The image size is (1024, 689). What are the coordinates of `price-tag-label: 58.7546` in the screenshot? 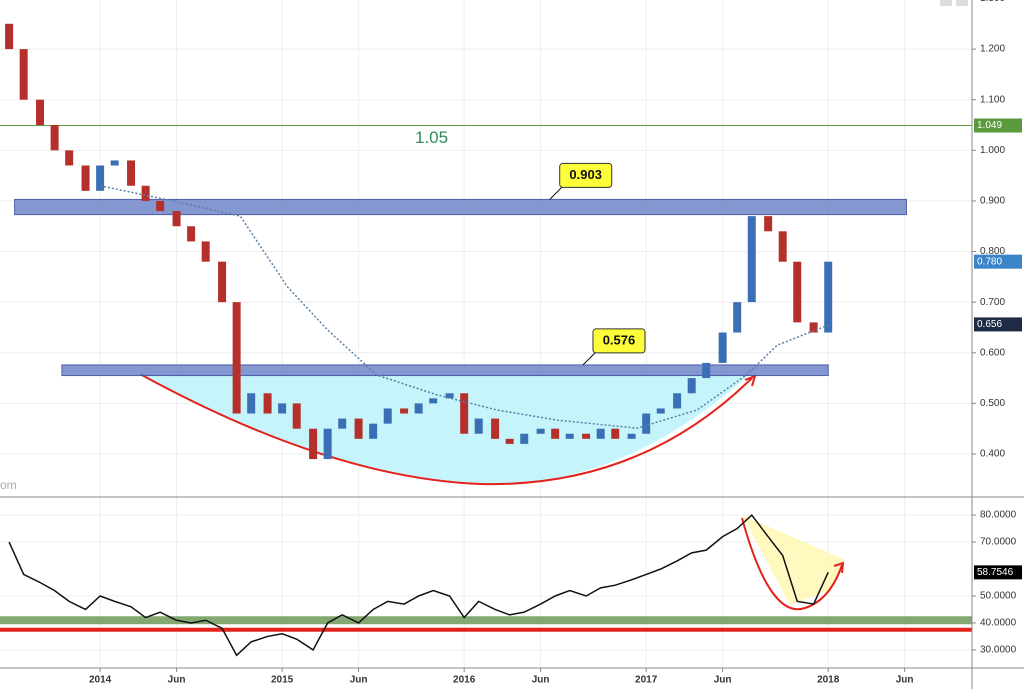 It's located at (995, 572).